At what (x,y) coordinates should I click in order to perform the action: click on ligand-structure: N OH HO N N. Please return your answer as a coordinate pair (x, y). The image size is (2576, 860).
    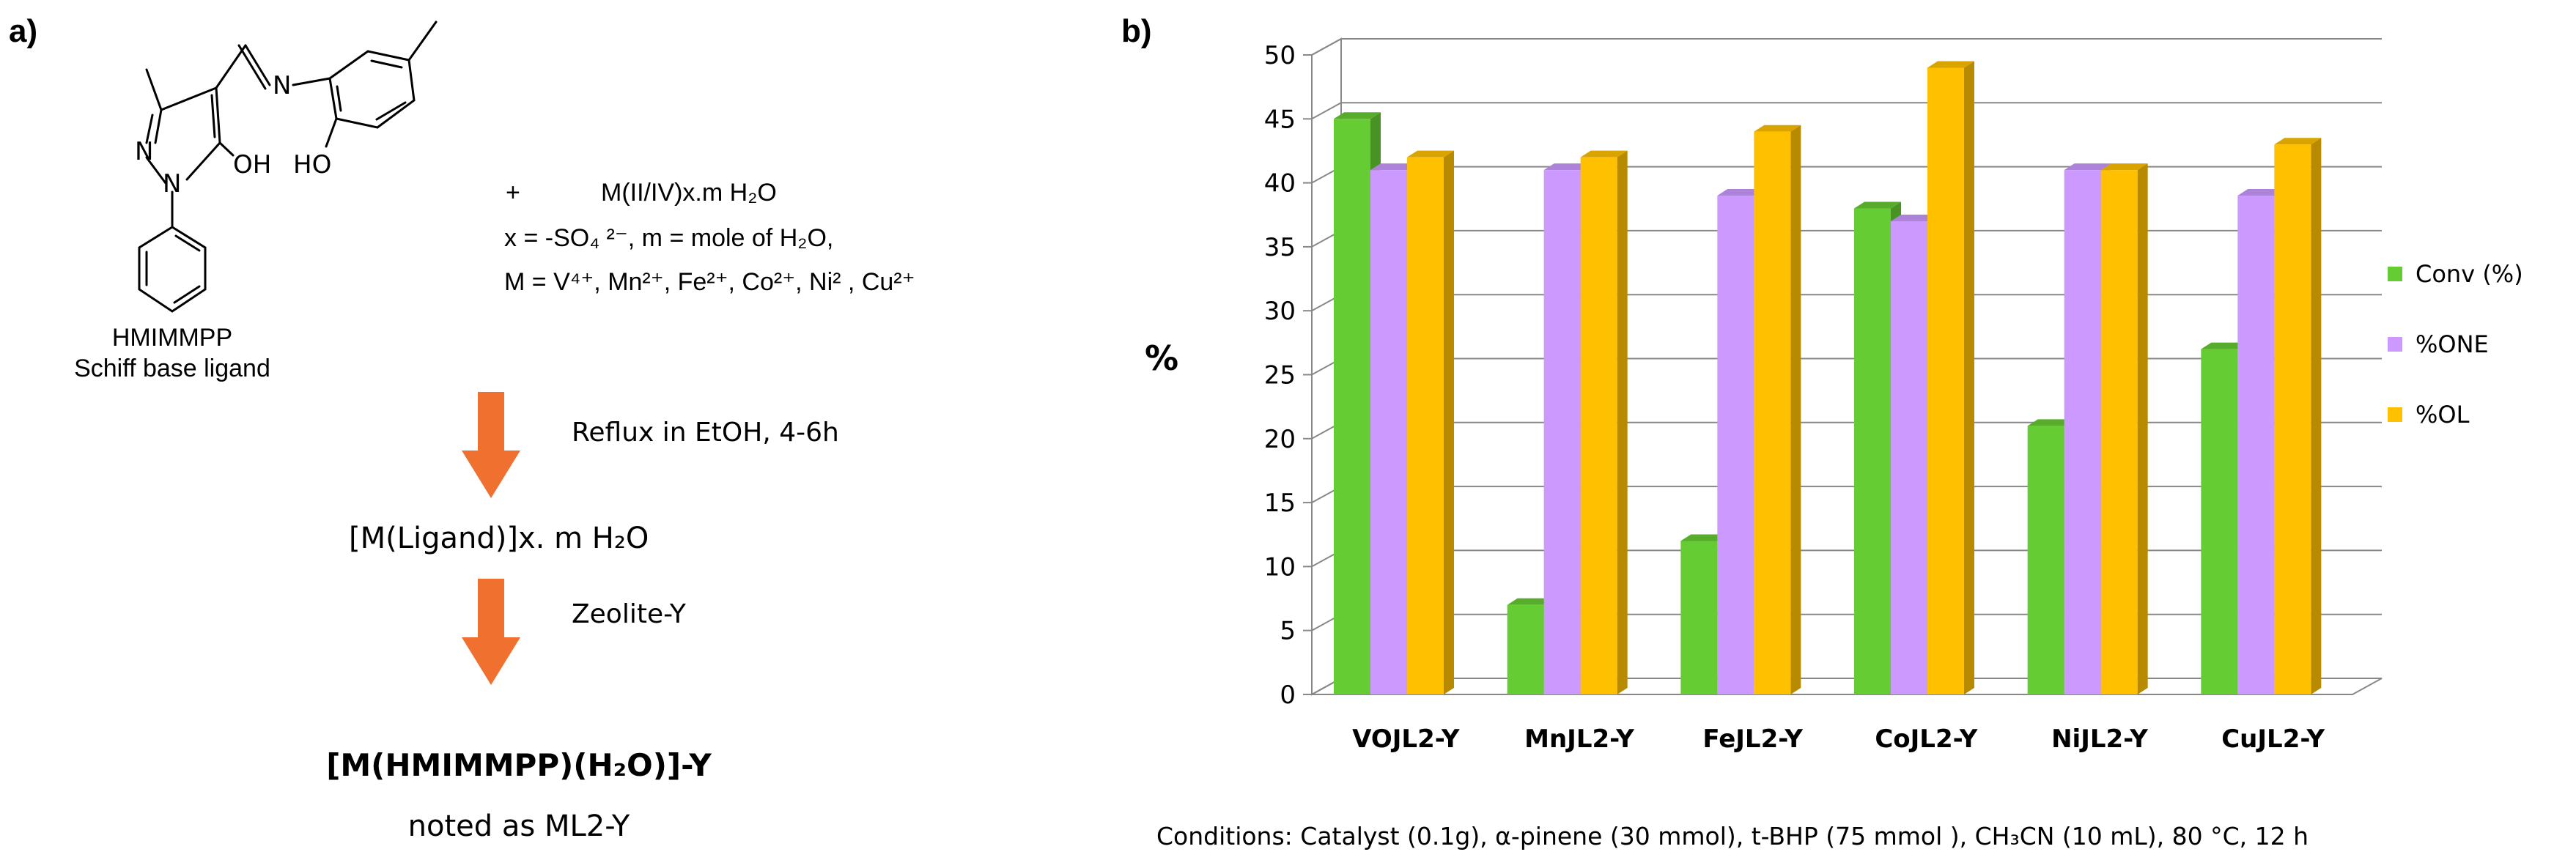
    Looking at the image, I should click on (286, 167).